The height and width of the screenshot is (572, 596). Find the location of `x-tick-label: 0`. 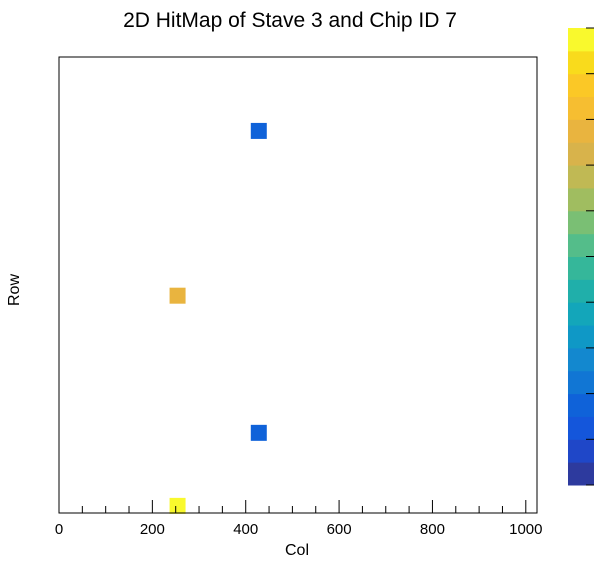

x-tick-label: 0 is located at coordinates (59, 529).